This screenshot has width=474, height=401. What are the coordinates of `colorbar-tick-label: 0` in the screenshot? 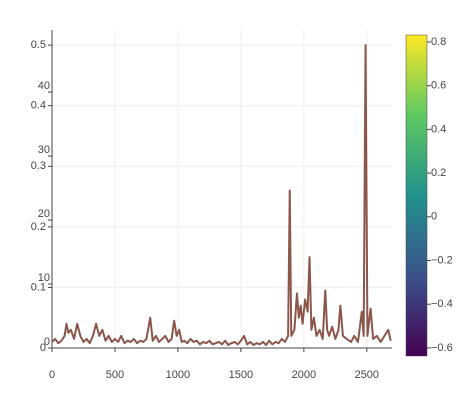 It's located at (434, 217).